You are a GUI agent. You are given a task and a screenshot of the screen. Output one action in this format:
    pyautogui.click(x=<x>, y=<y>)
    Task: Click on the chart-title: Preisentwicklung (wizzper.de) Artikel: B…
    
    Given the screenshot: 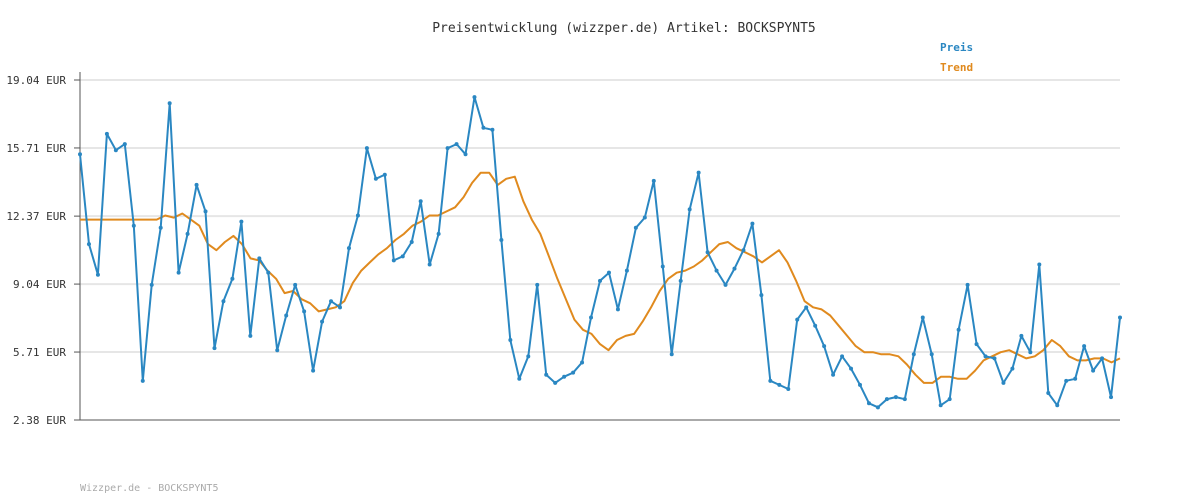 What is the action you would take?
    pyautogui.click(x=624, y=28)
    